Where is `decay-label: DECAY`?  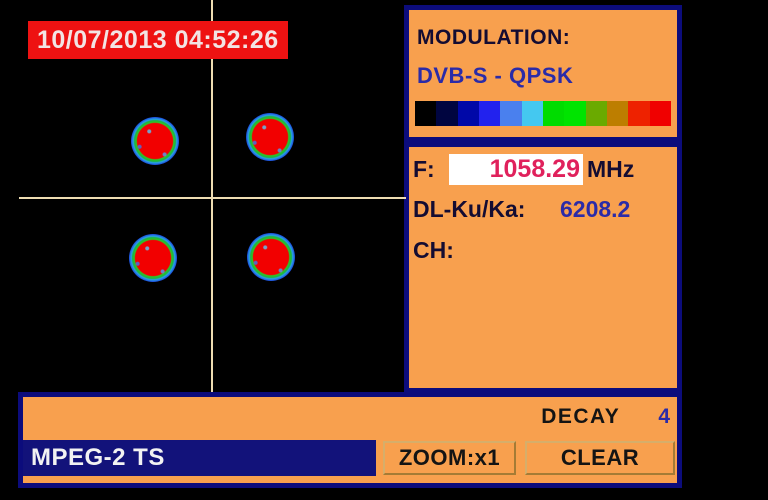
decay-label: DECAY is located at coordinates (581, 416).